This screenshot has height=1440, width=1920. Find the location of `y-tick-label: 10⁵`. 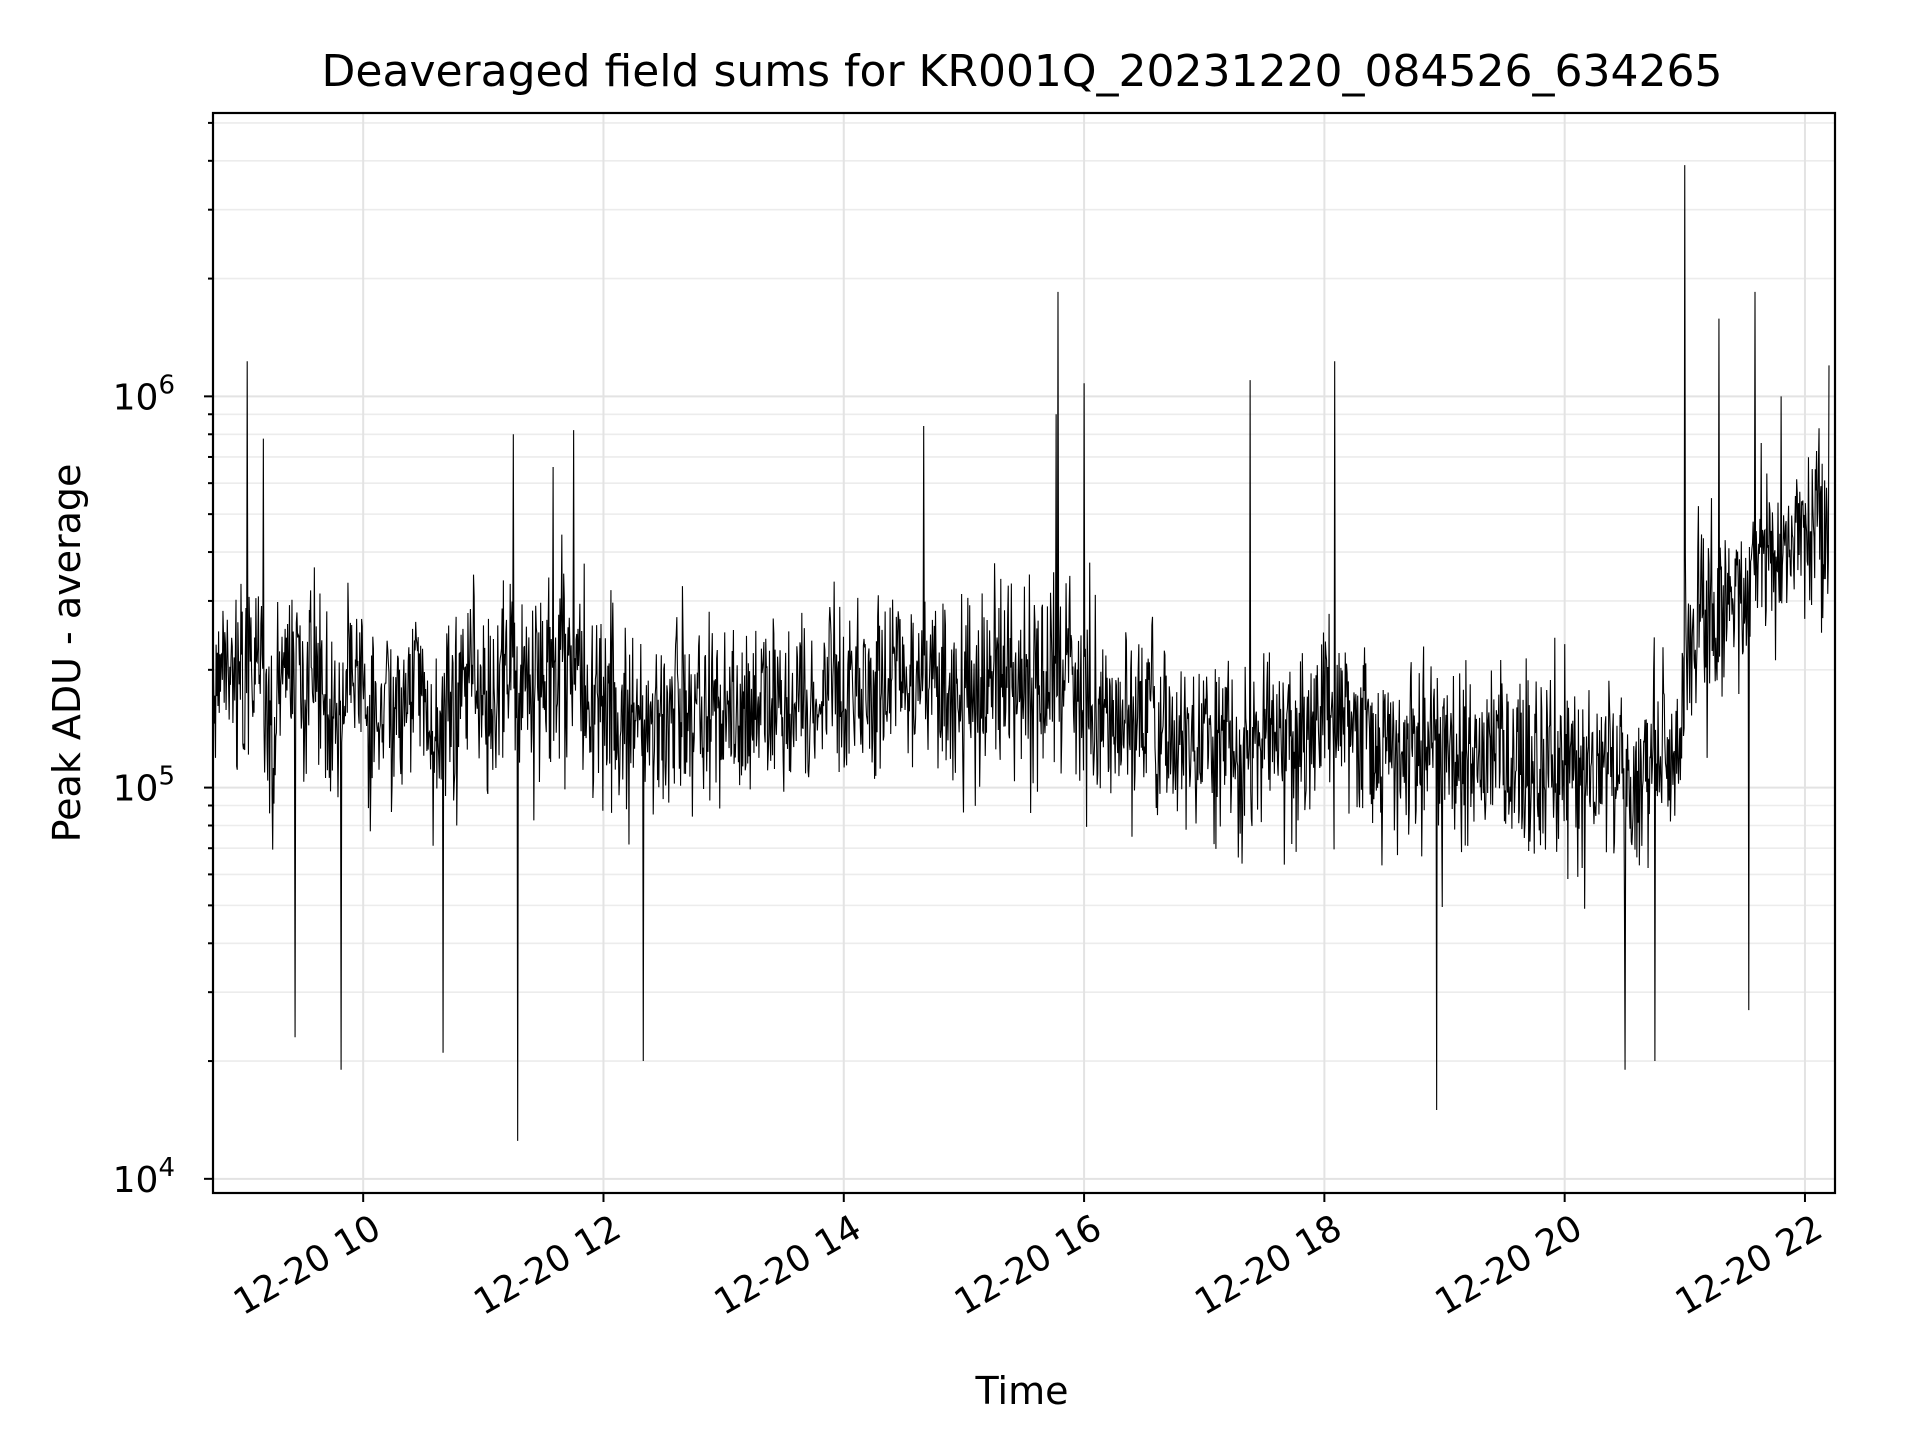

y-tick-label: 10⁵ is located at coordinates (144, 786).